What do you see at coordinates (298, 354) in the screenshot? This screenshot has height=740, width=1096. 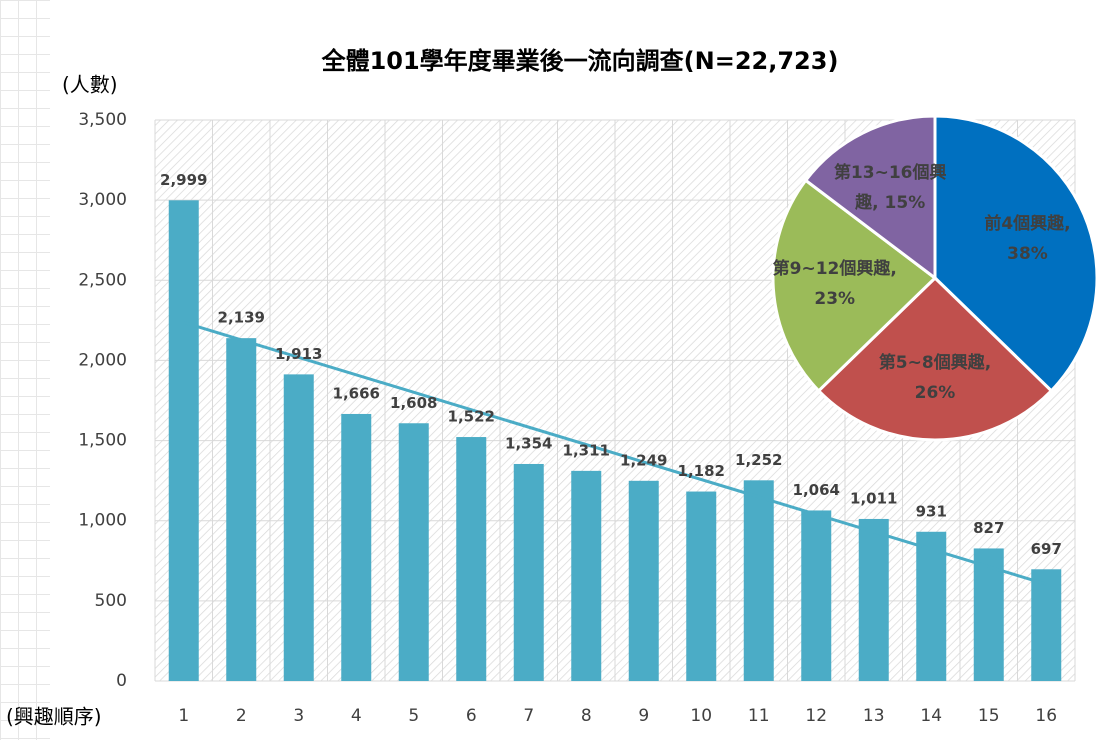 I see `data-label: 1,913` at bounding box center [298, 354].